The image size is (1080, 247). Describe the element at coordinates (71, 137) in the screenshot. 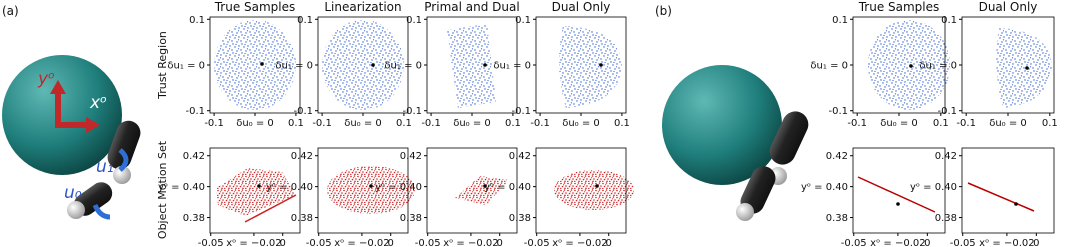

I see `illustration-a: yᵒ xᵒ u₁ u₀` at that location.